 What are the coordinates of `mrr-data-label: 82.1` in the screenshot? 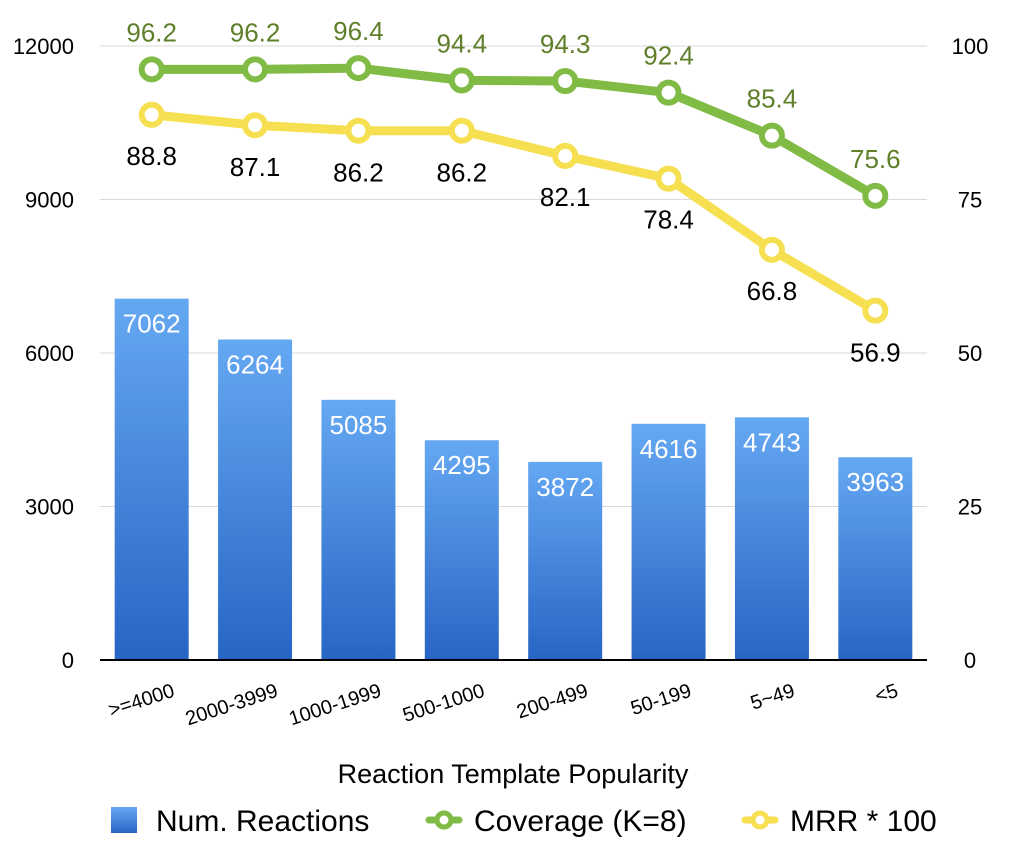 It's located at (565, 197).